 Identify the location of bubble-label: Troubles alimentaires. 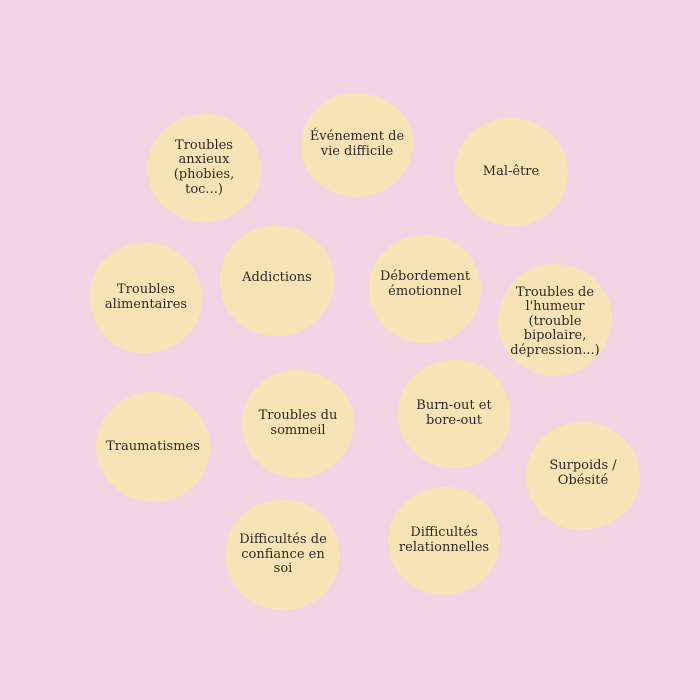
(146, 297).